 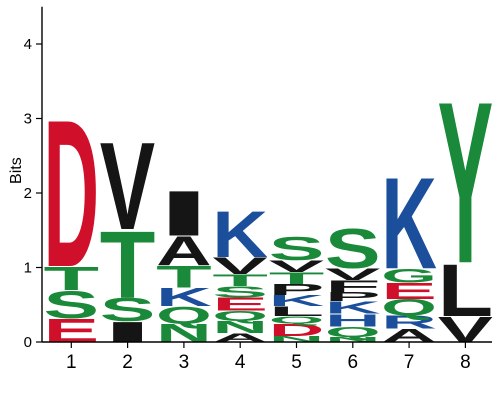 What do you see at coordinates (409, 362) in the screenshot?
I see `x-tick-label: 7` at bounding box center [409, 362].